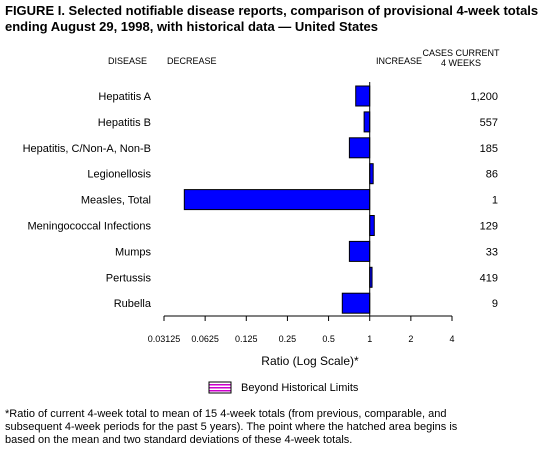  Describe the element at coordinates (461, 63) in the screenshot. I see `header-cases-line2: 4 WEEKS` at that location.